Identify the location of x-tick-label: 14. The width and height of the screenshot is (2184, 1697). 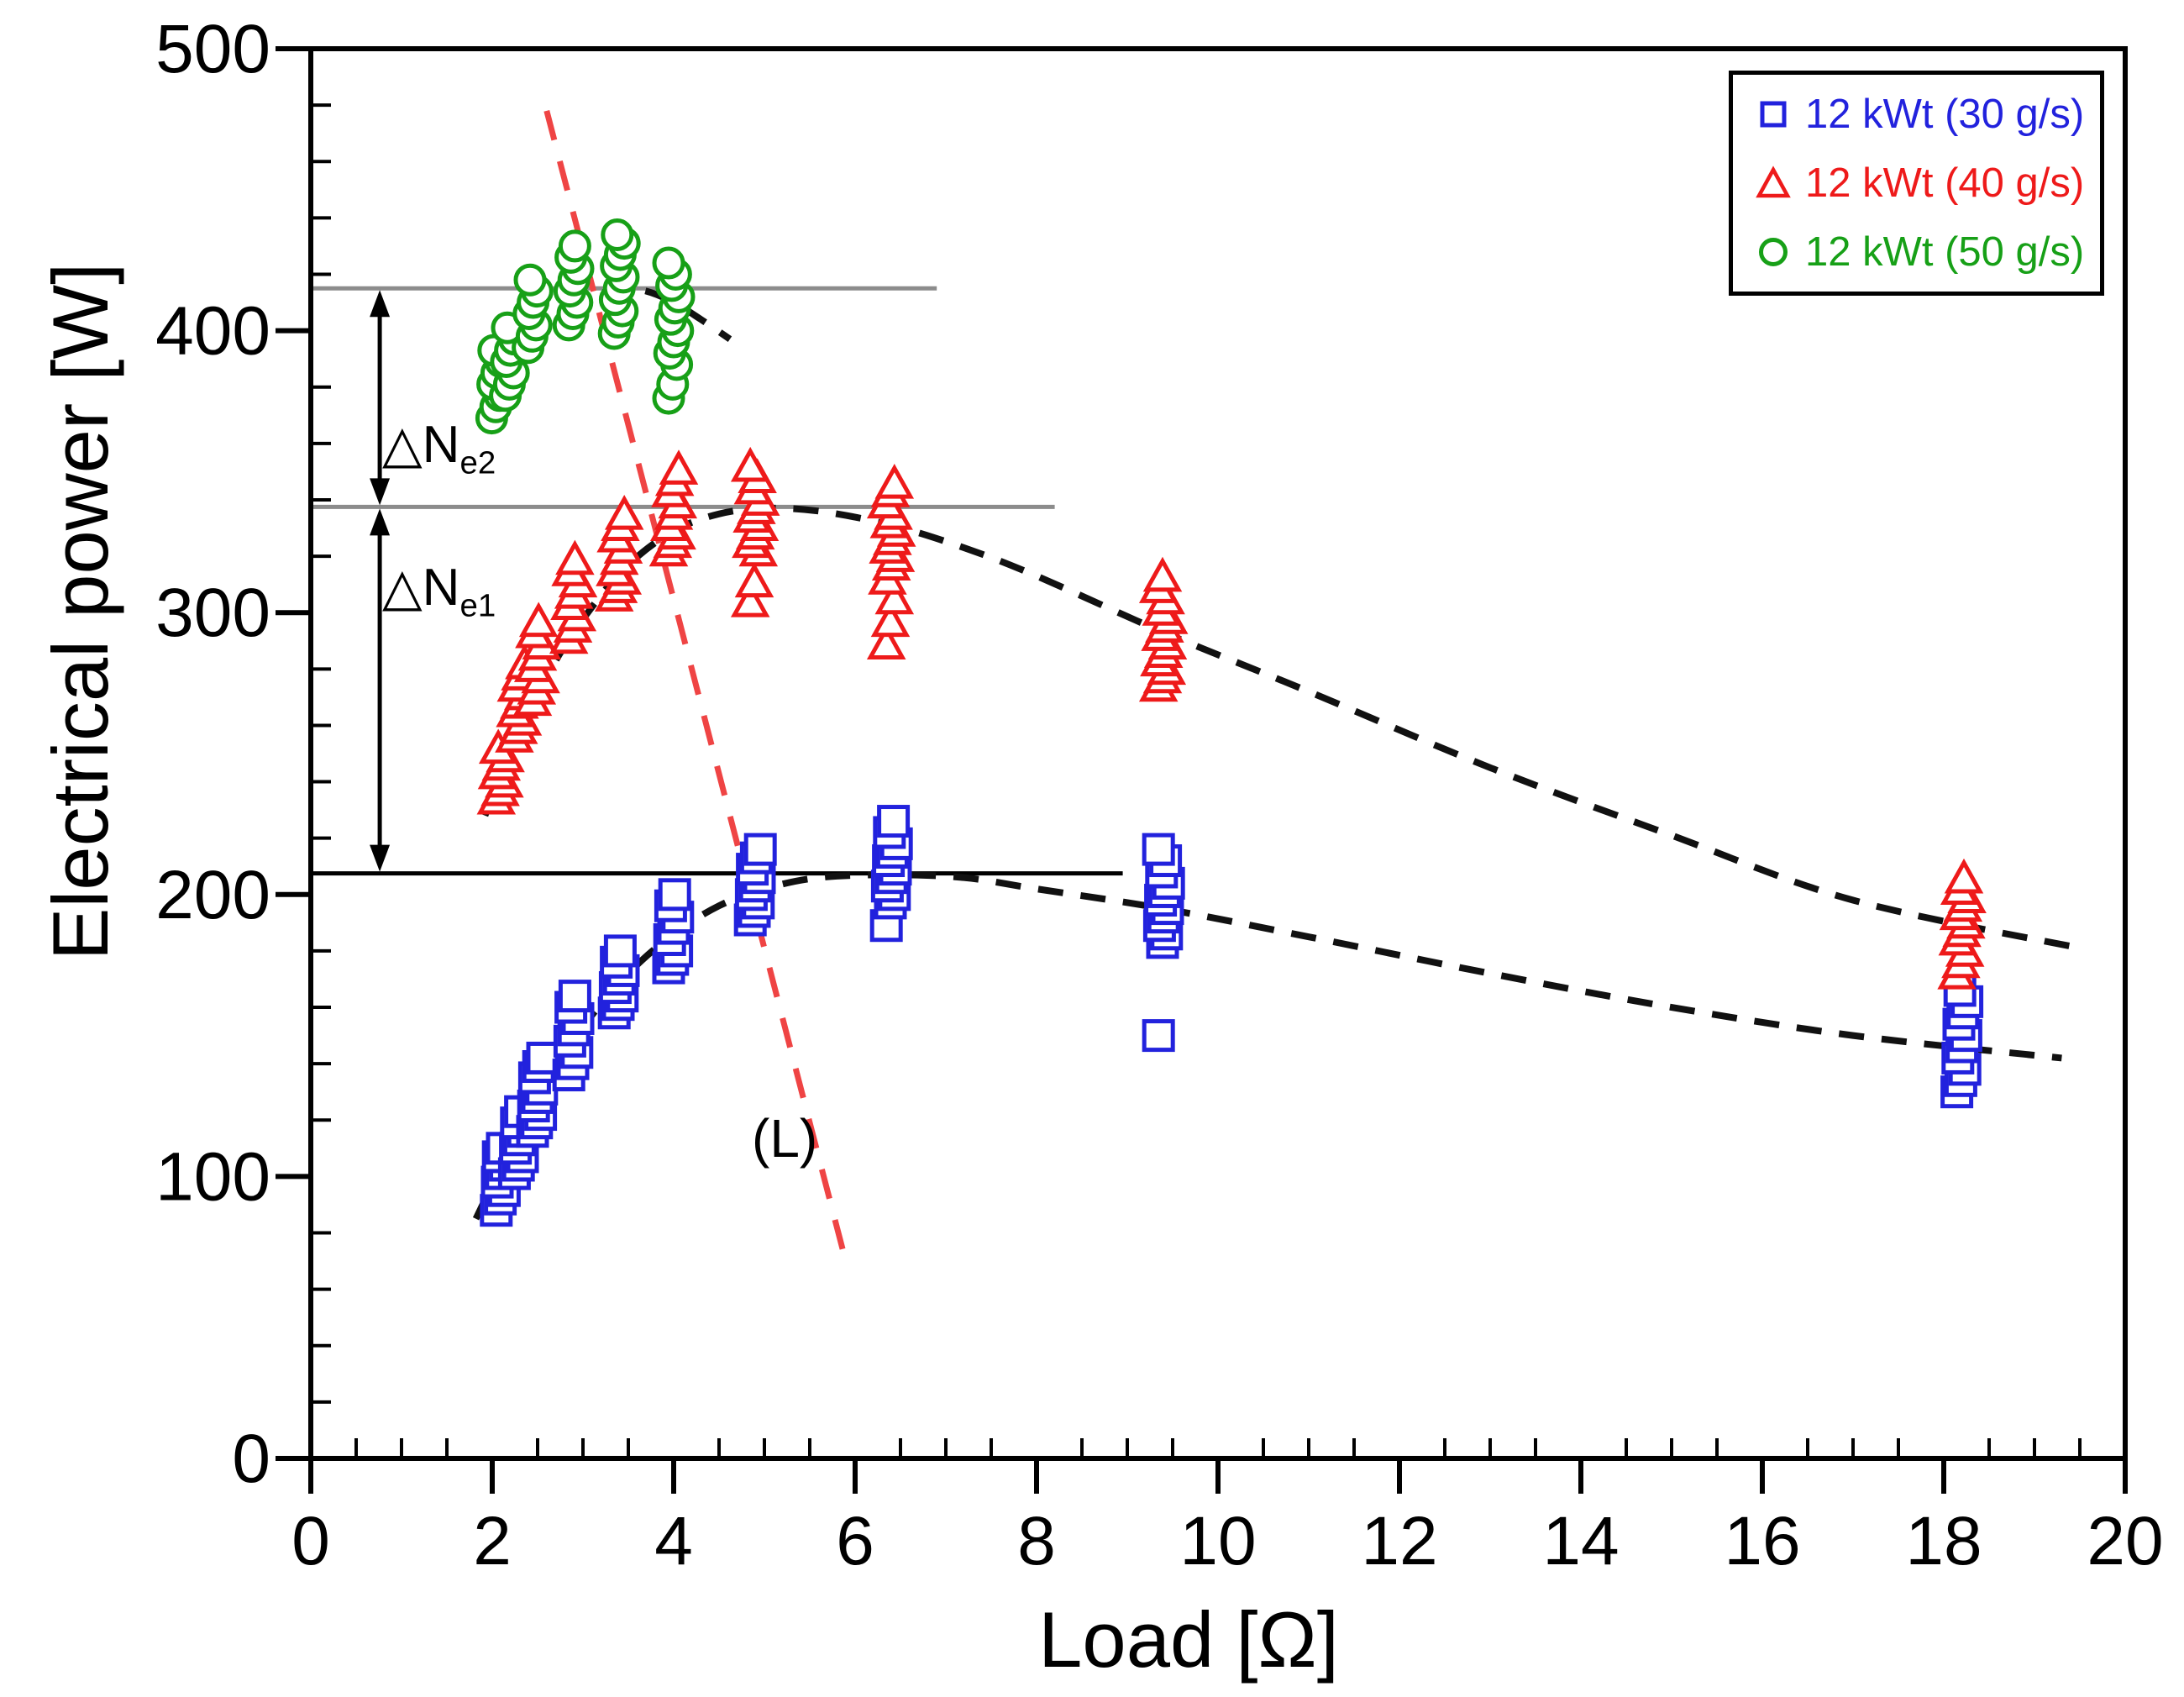
(1580, 1541).